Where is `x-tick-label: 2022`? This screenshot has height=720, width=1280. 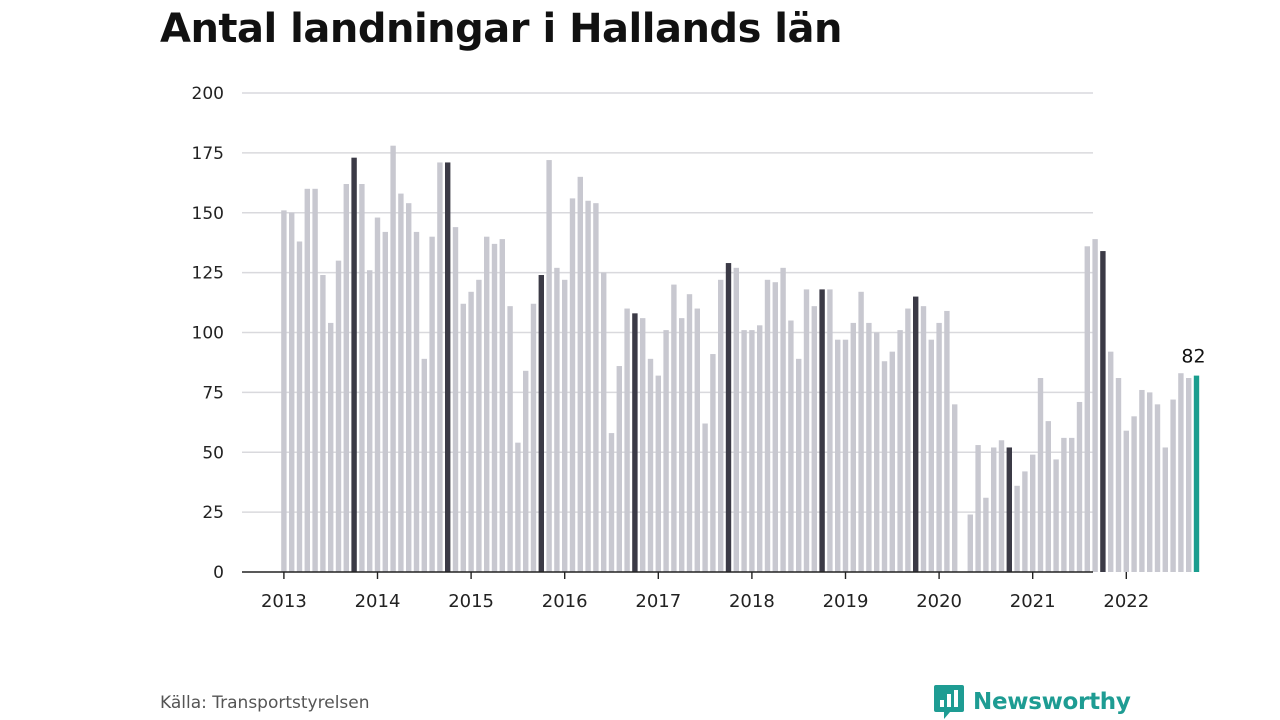 x-tick-label: 2022 is located at coordinates (1126, 601).